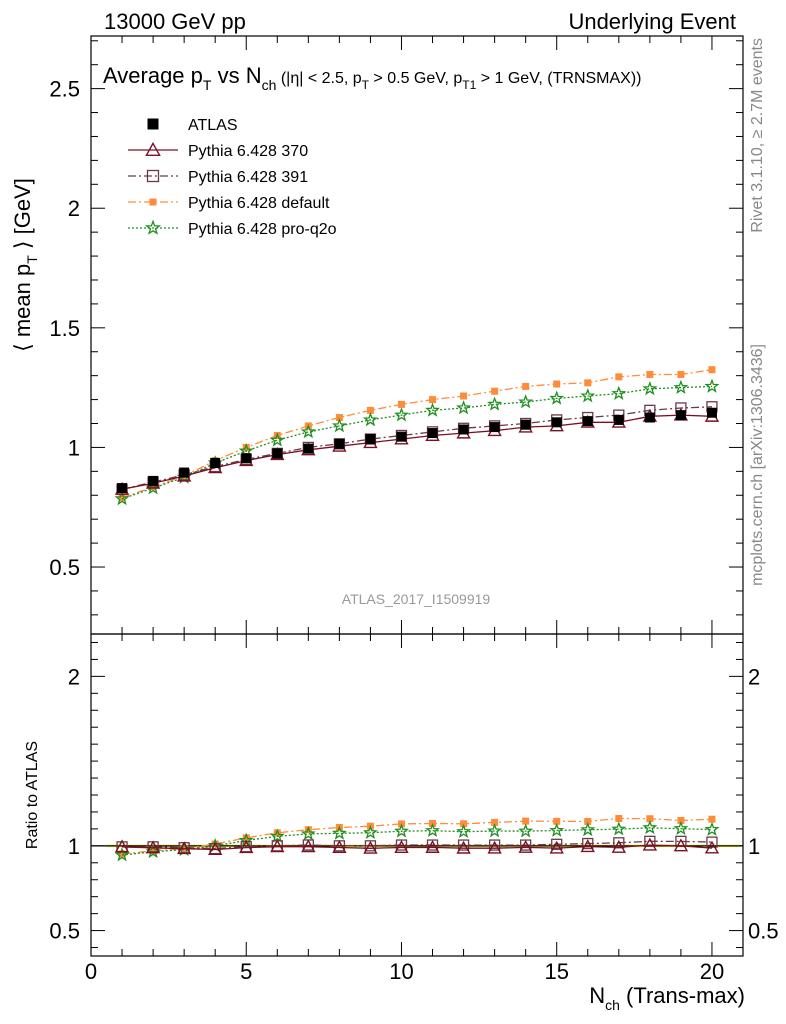 The height and width of the screenshot is (1024, 786). I want to click on y-axis-label: ⟨ mean pT ⟩ [GeV], so click(25, 265).